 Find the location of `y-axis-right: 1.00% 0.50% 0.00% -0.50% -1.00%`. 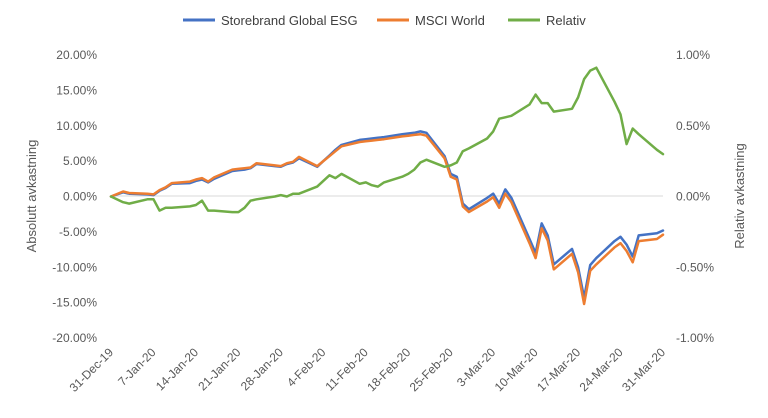

y-axis-right: 1.00% 0.50% 0.00% -0.50% -1.00% is located at coordinates (695, 196).